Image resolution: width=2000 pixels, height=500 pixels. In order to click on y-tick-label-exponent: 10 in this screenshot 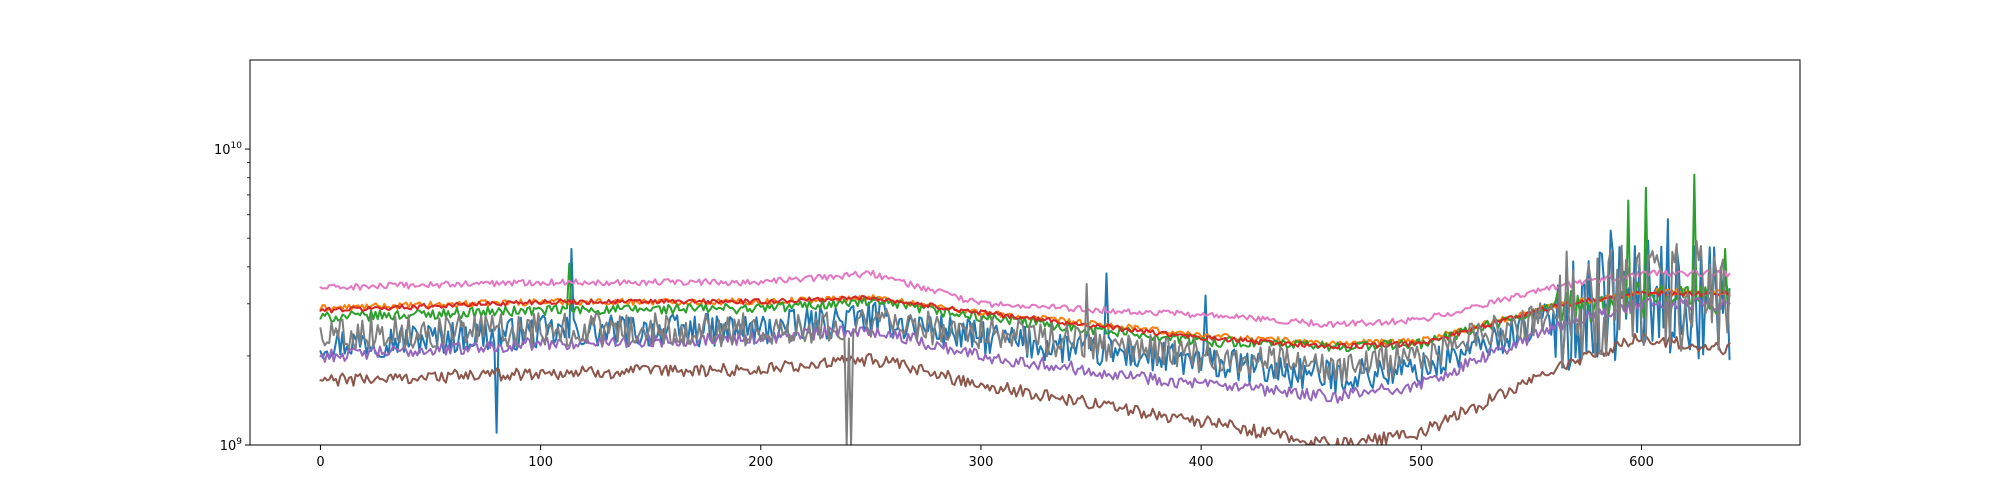, I will do `click(237, 146)`.